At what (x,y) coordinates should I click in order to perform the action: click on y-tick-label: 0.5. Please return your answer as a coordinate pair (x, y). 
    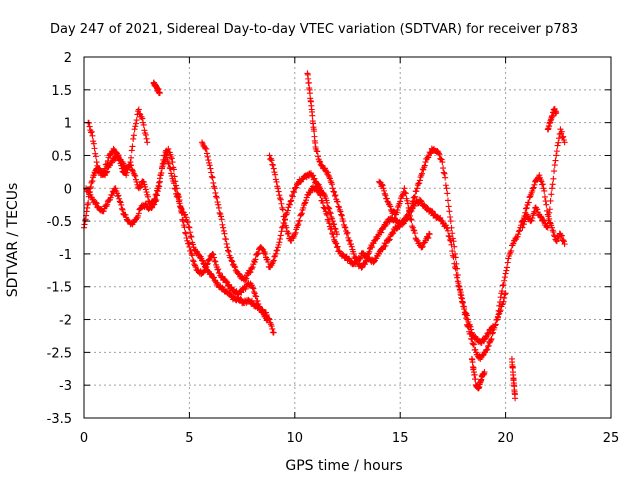
    Looking at the image, I should click on (61, 156).